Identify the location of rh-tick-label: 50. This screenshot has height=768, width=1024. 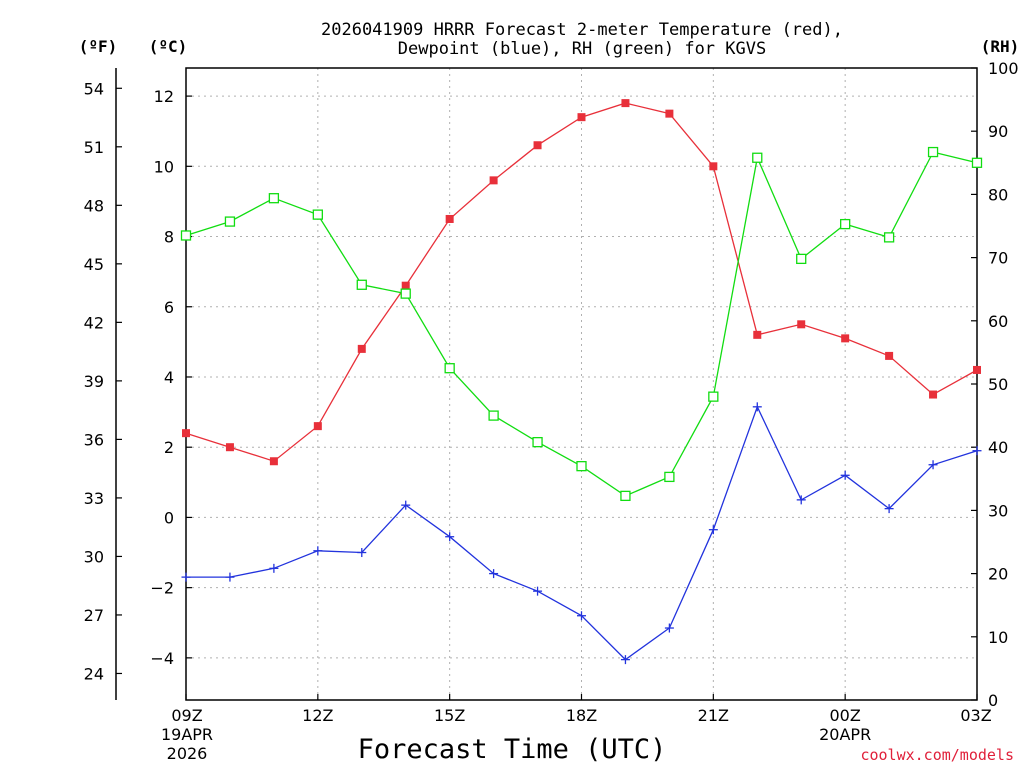
(998, 384).